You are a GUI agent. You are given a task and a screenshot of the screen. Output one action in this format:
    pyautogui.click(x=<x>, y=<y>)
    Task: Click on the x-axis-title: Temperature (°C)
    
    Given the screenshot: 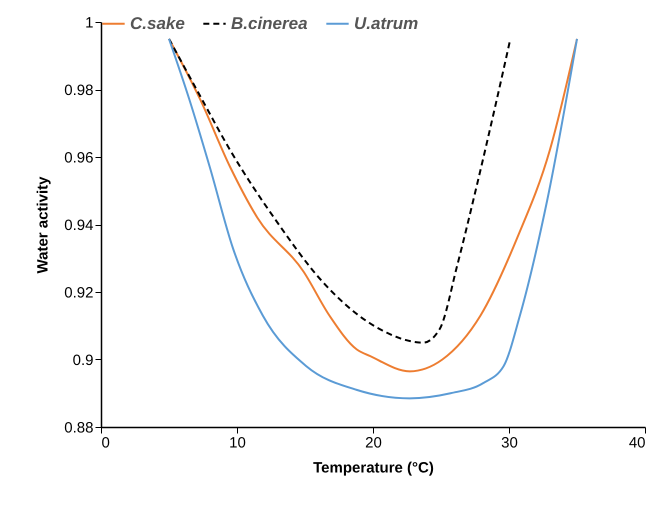 What is the action you would take?
    pyautogui.click(x=373, y=468)
    